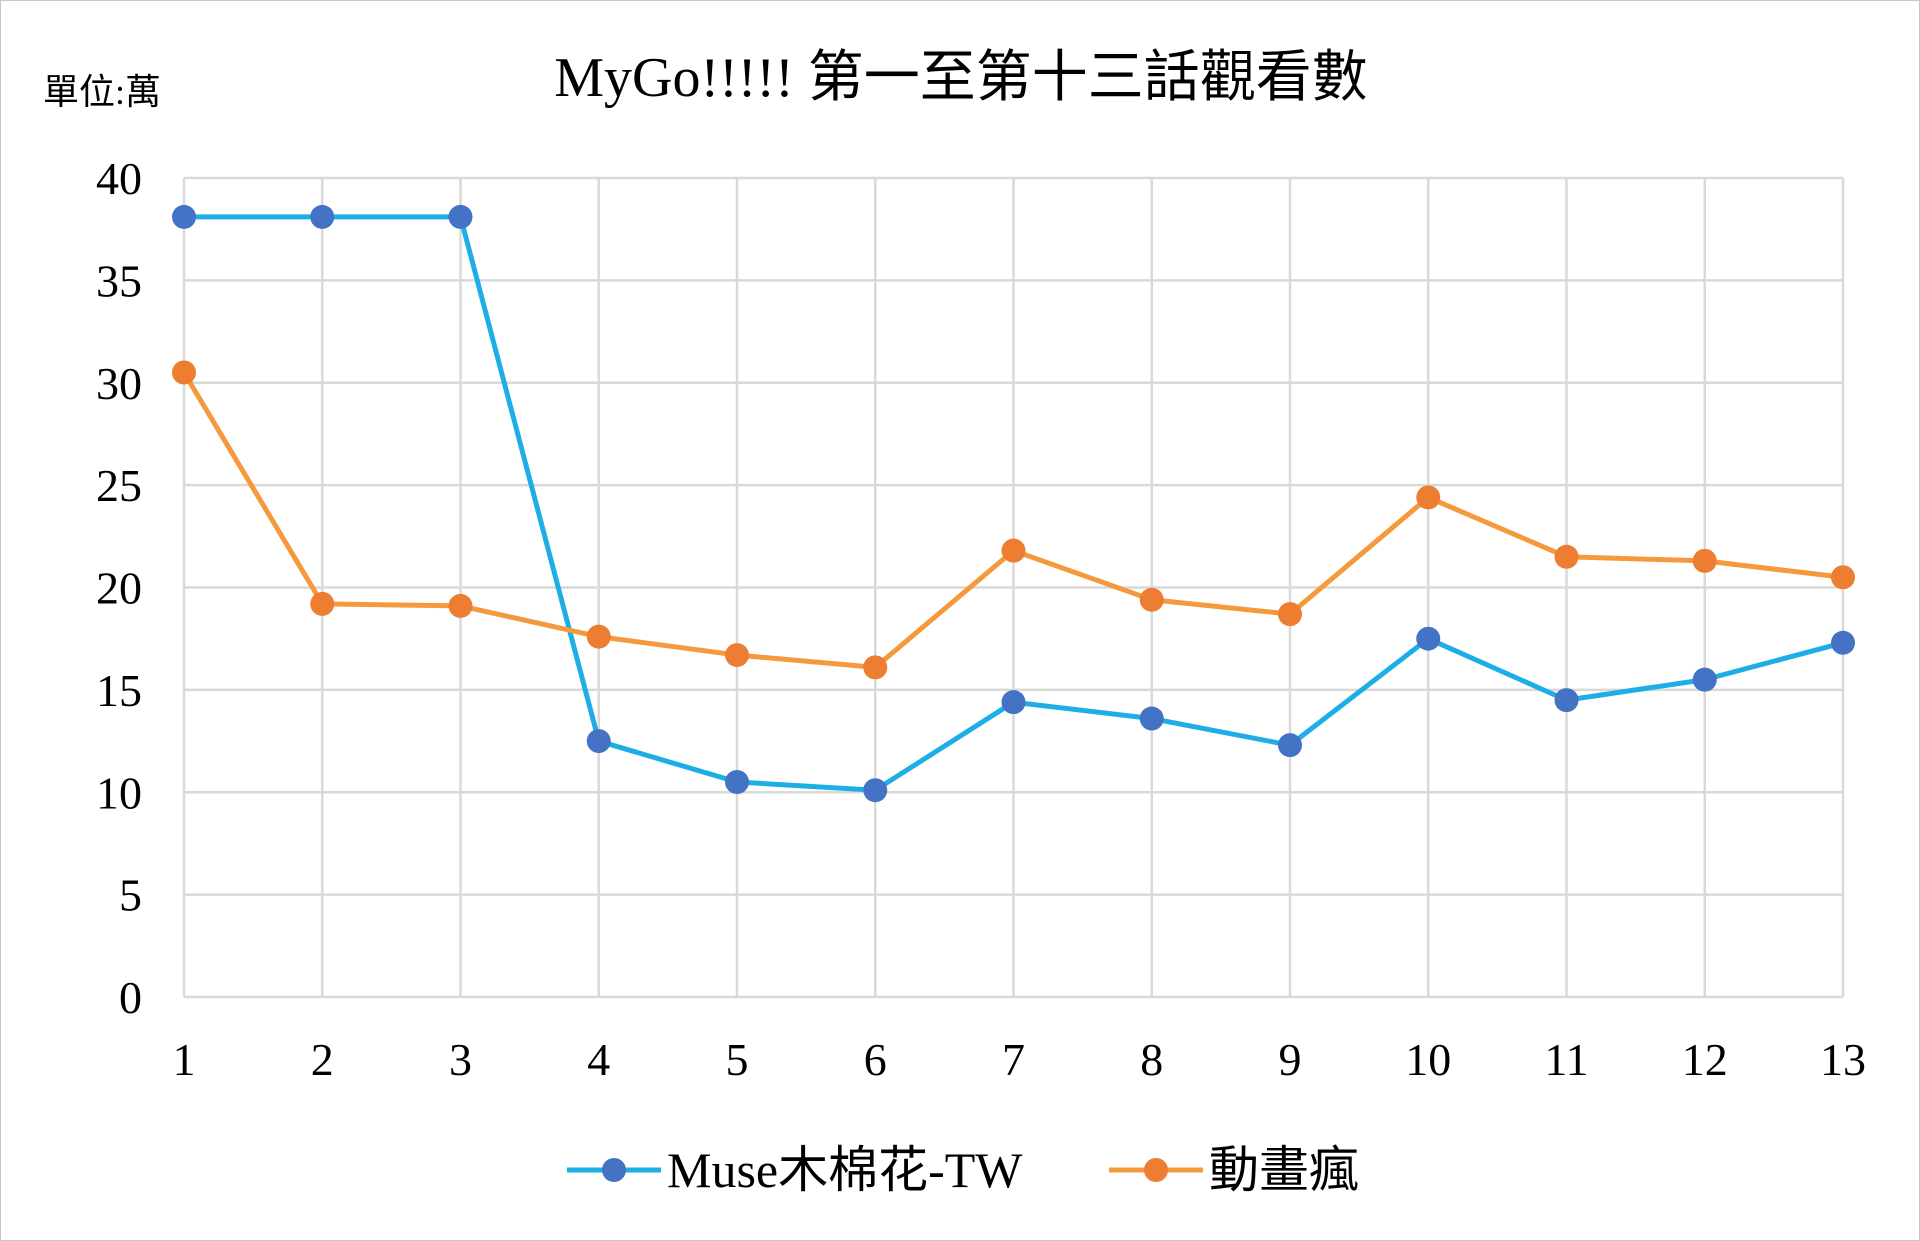 The image size is (1920, 1241). Describe the element at coordinates (875, 1059) in the screenshot. I see `x-tick-label: 6` at that location.